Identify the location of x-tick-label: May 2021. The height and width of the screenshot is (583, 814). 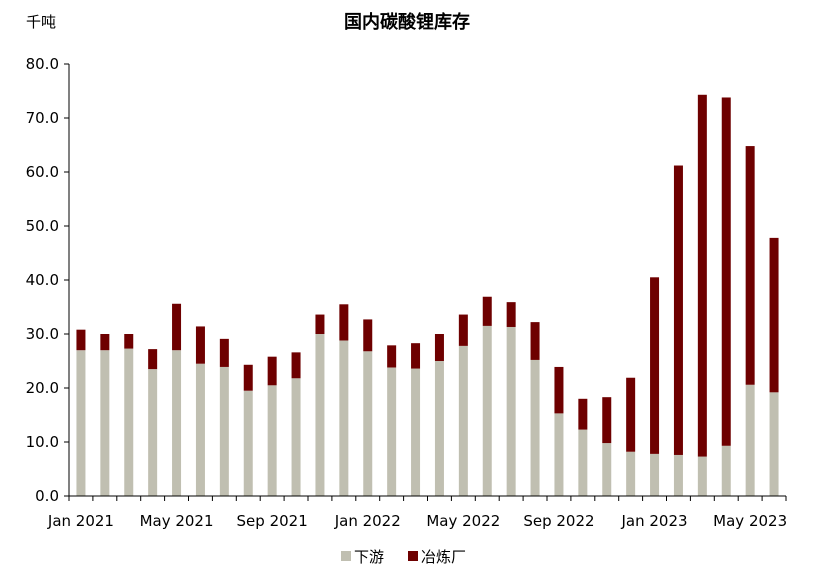
(177, 521).